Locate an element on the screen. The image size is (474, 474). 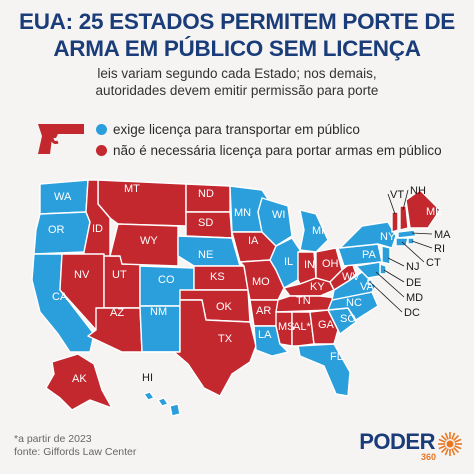
state-label-mn: MN is located at coordinates (242, 213).